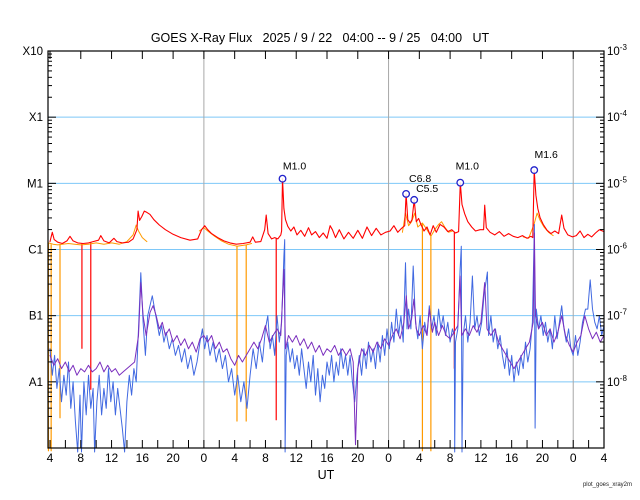 The image size is (640, 500). I want to click on flare-label: M1.6, so click(547, 155).